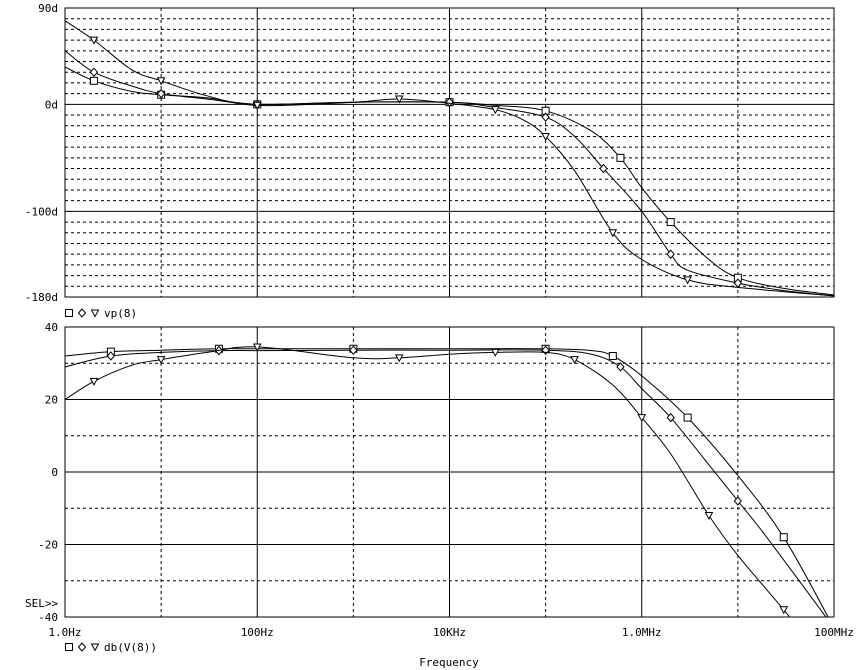 This screenshot has height=670, width=858. I want to click on magnitude-legend: db(V(8)), so click(111, 647).